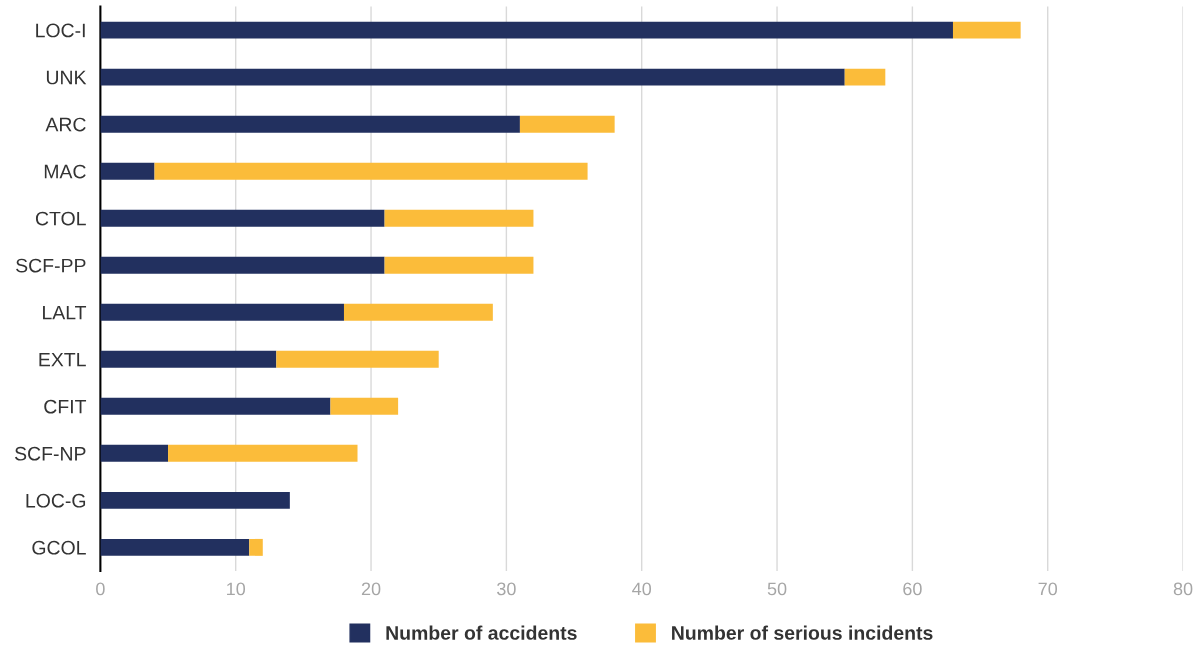 The width and height of the screenshot is (1195, 660). I want to click on y-tick-label: UNK, so click(66, 77).